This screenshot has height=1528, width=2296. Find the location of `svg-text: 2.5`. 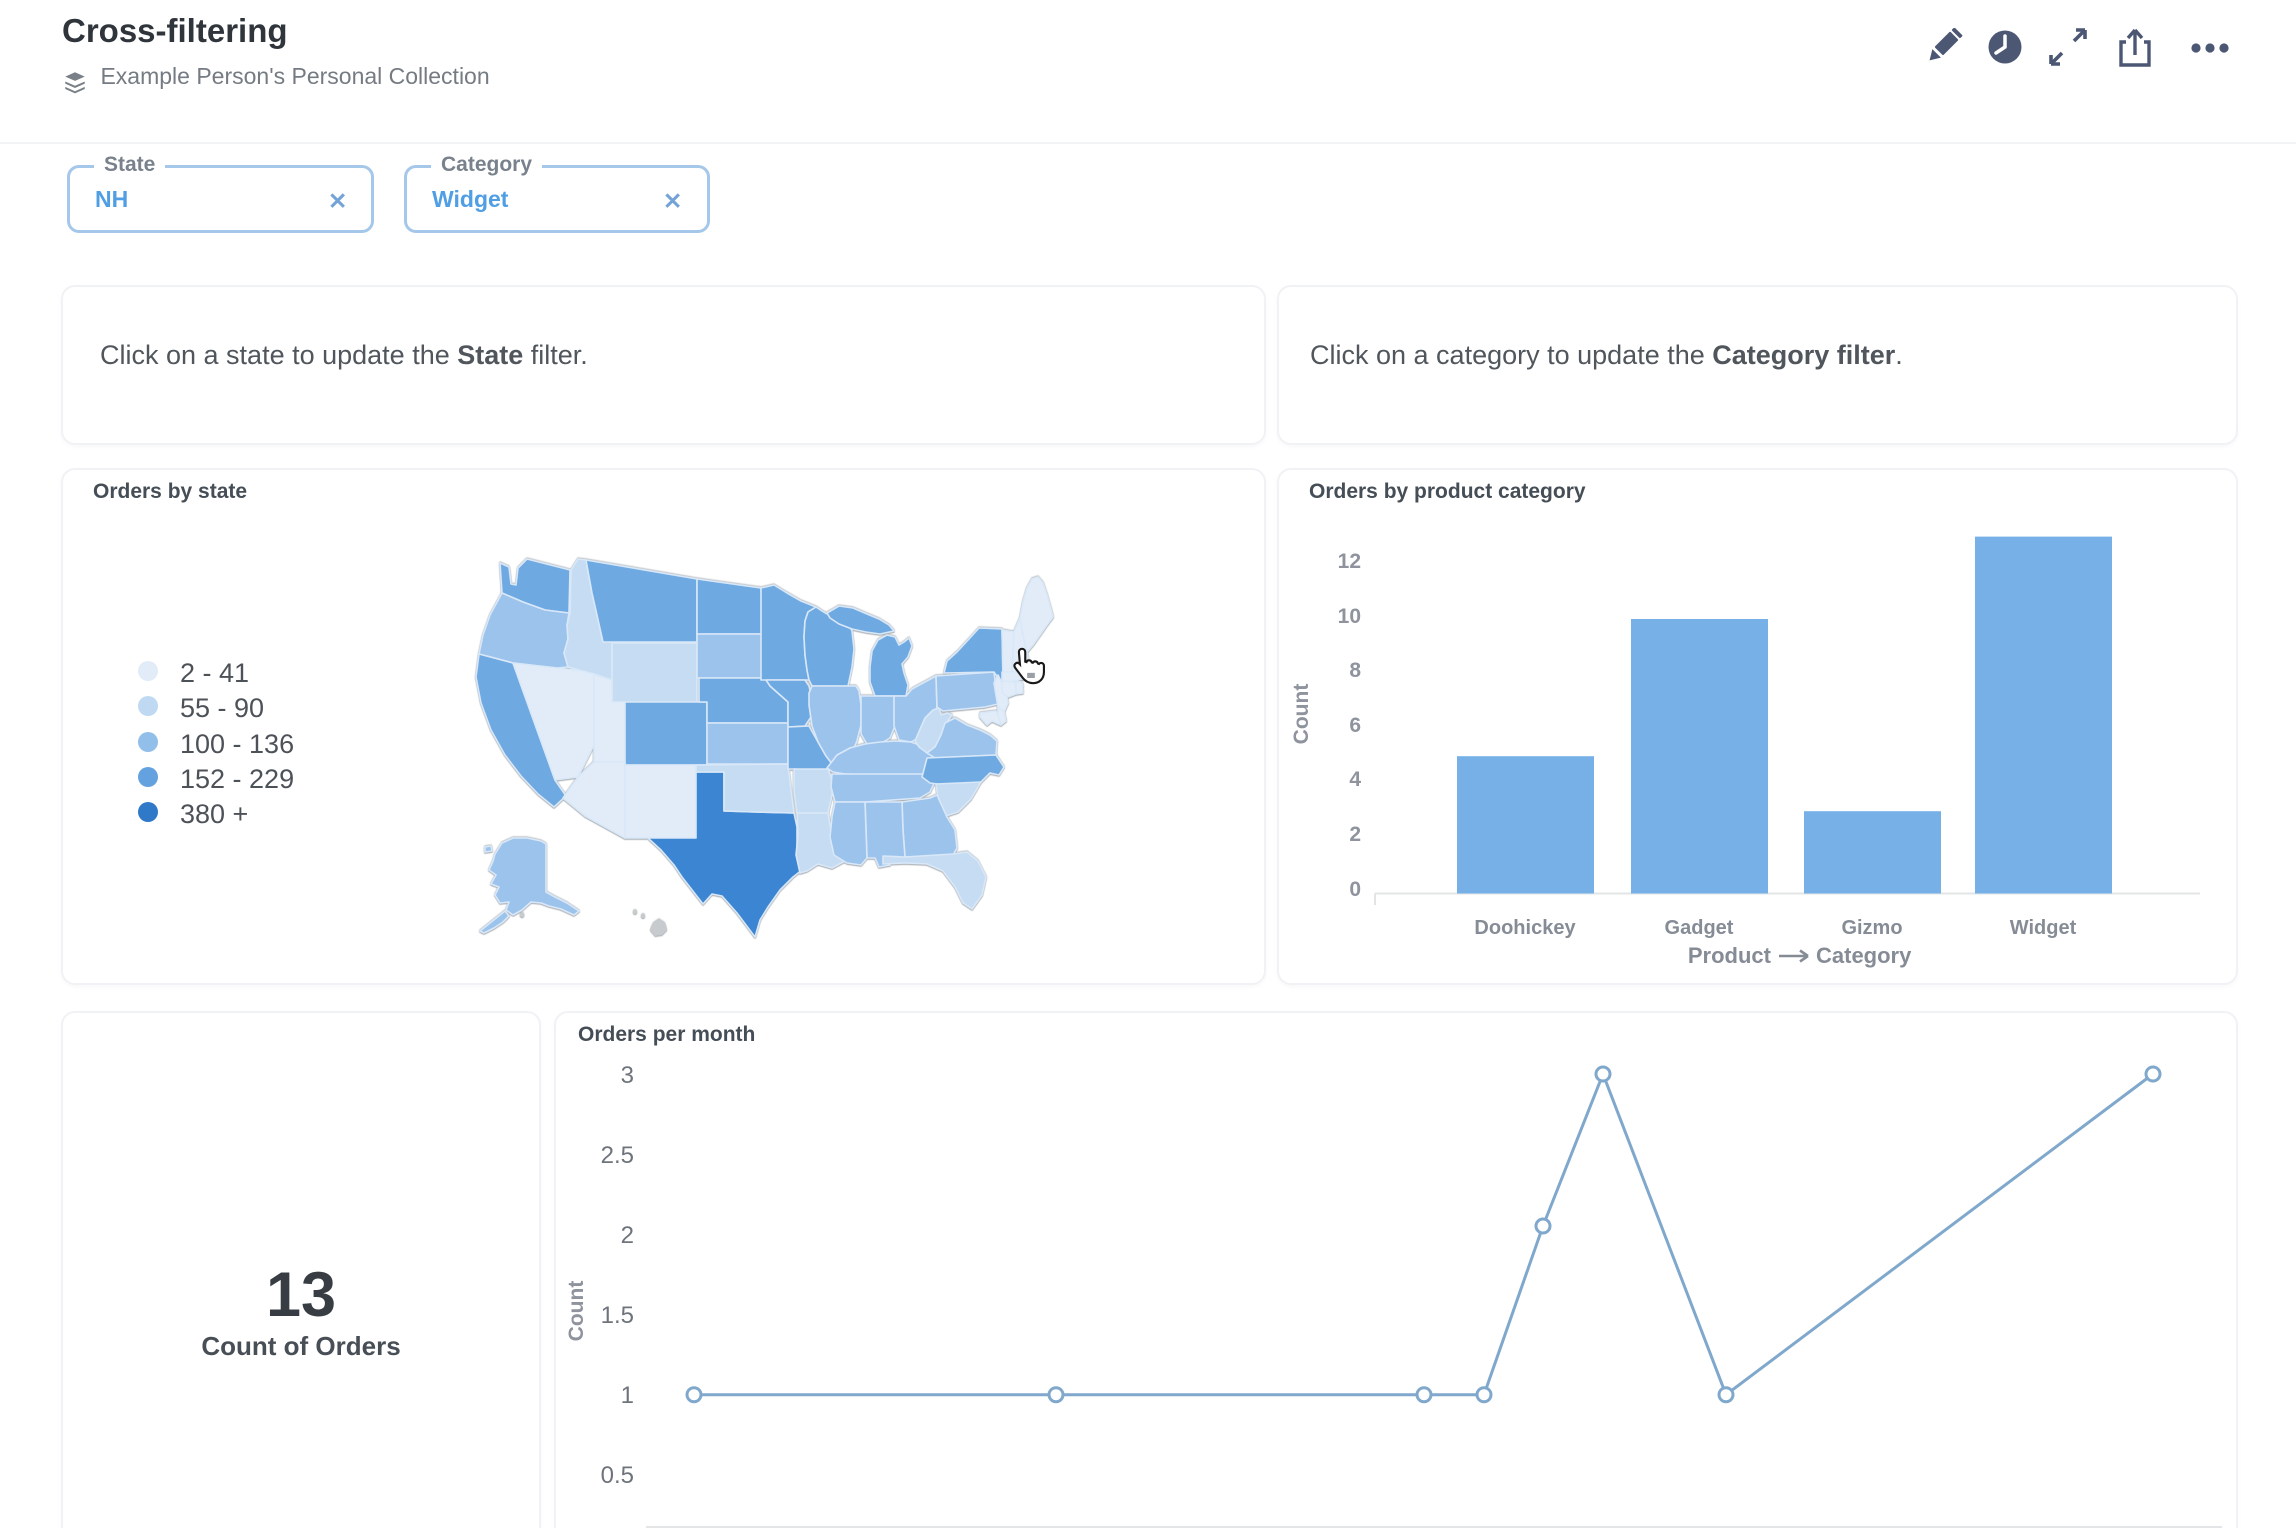

svg-text: 2.5 is located at coordinates (617, 1155).